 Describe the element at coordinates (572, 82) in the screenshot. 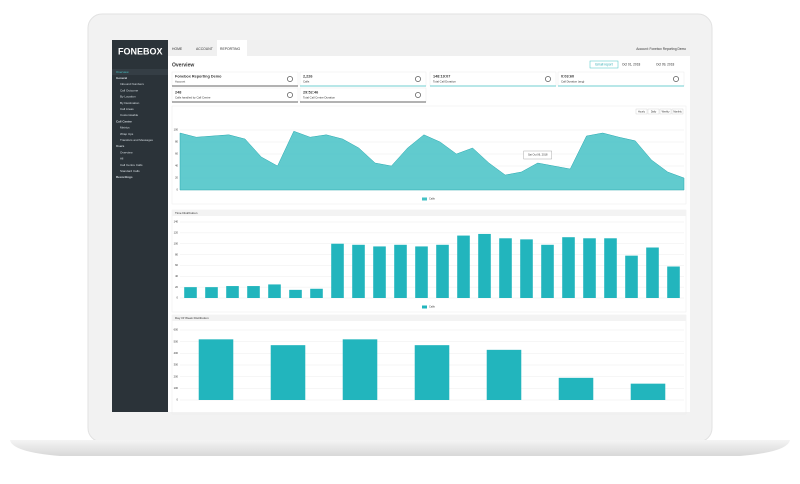

I see `stat-label: Call Duration (avg)` at that location.